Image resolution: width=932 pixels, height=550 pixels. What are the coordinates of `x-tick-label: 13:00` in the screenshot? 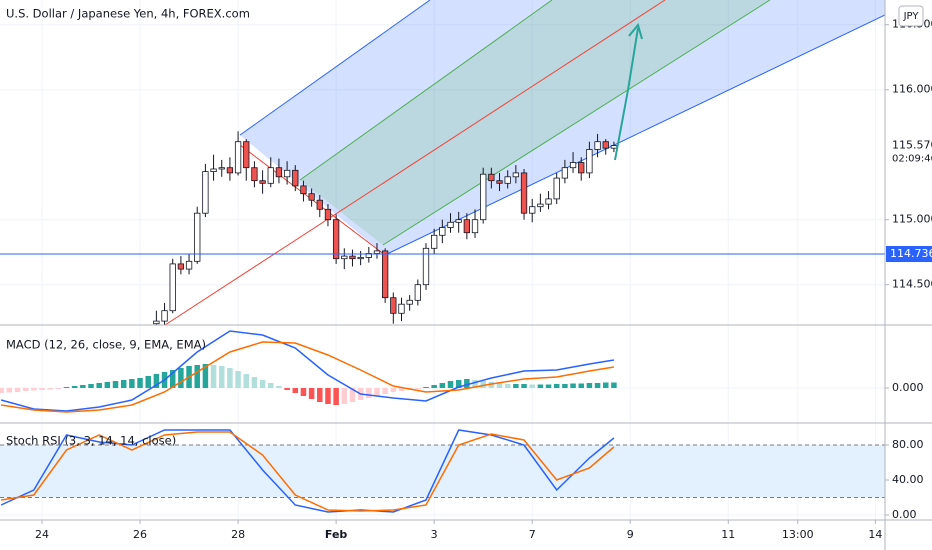 It's located at (798, 534).